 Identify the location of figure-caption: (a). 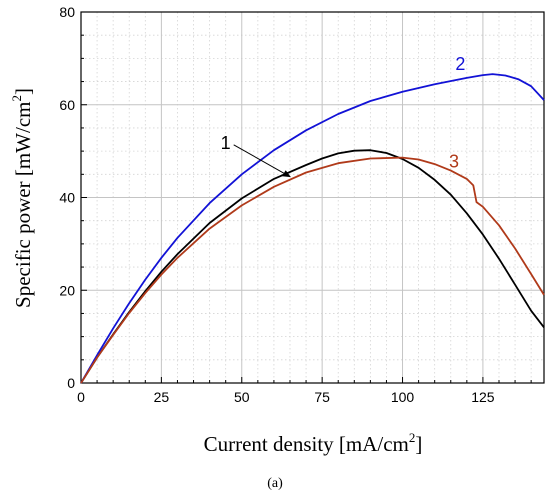
(275, 483).